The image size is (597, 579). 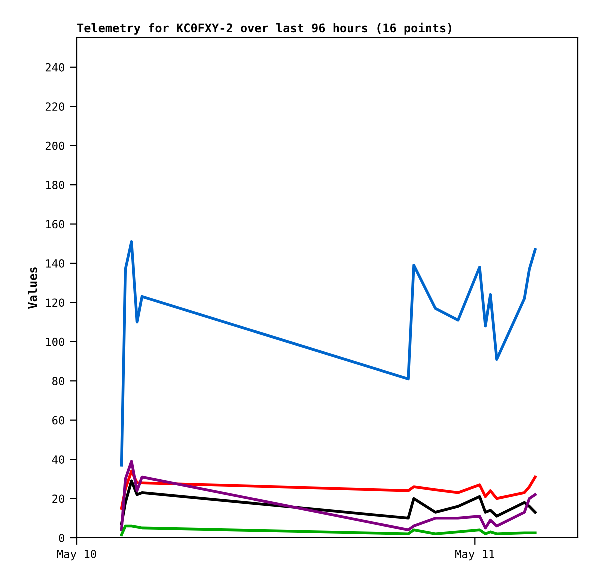 What do you see at coordinates (55, 263) in the screenshot?
I see `y-tick-label: 140` at bounding box center [55, 263].